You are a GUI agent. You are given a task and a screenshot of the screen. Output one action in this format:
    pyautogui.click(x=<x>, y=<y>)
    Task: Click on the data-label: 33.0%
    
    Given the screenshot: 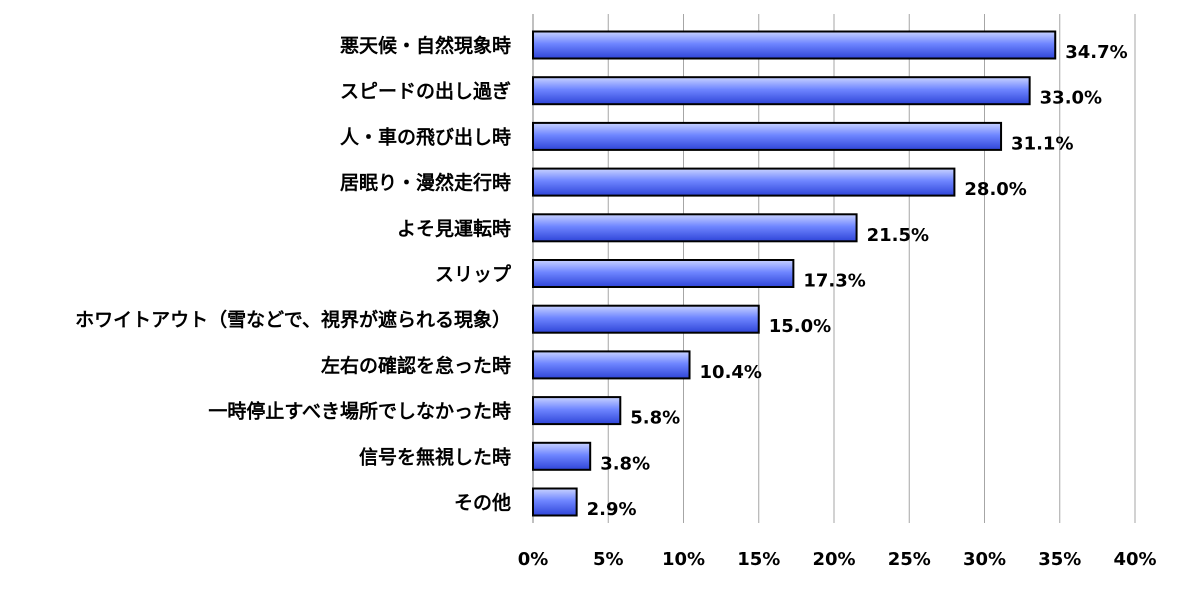 What is the action you would take?
    pyautogui.click(x=1071, y=98)
    